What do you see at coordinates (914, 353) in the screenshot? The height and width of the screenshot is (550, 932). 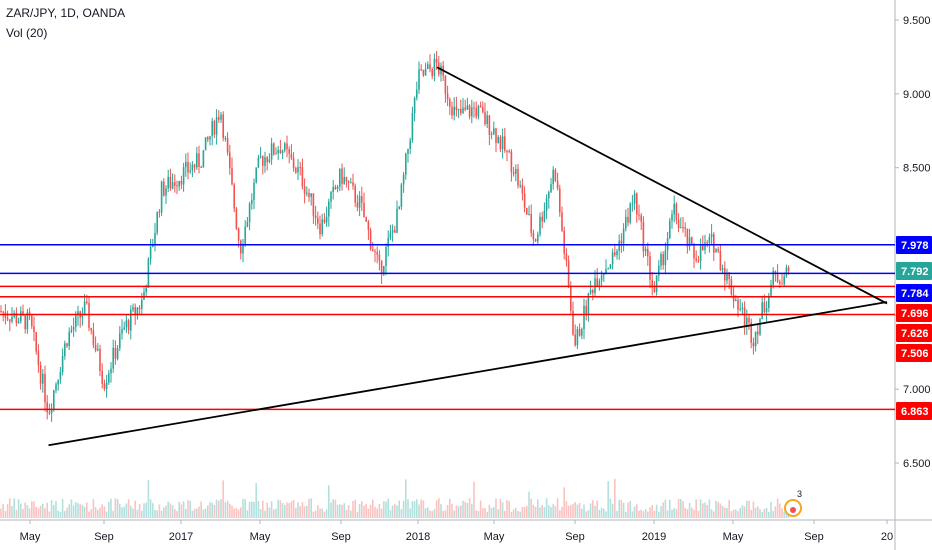 I see `price-tag: 7.506` at bounding box center [914, 353].